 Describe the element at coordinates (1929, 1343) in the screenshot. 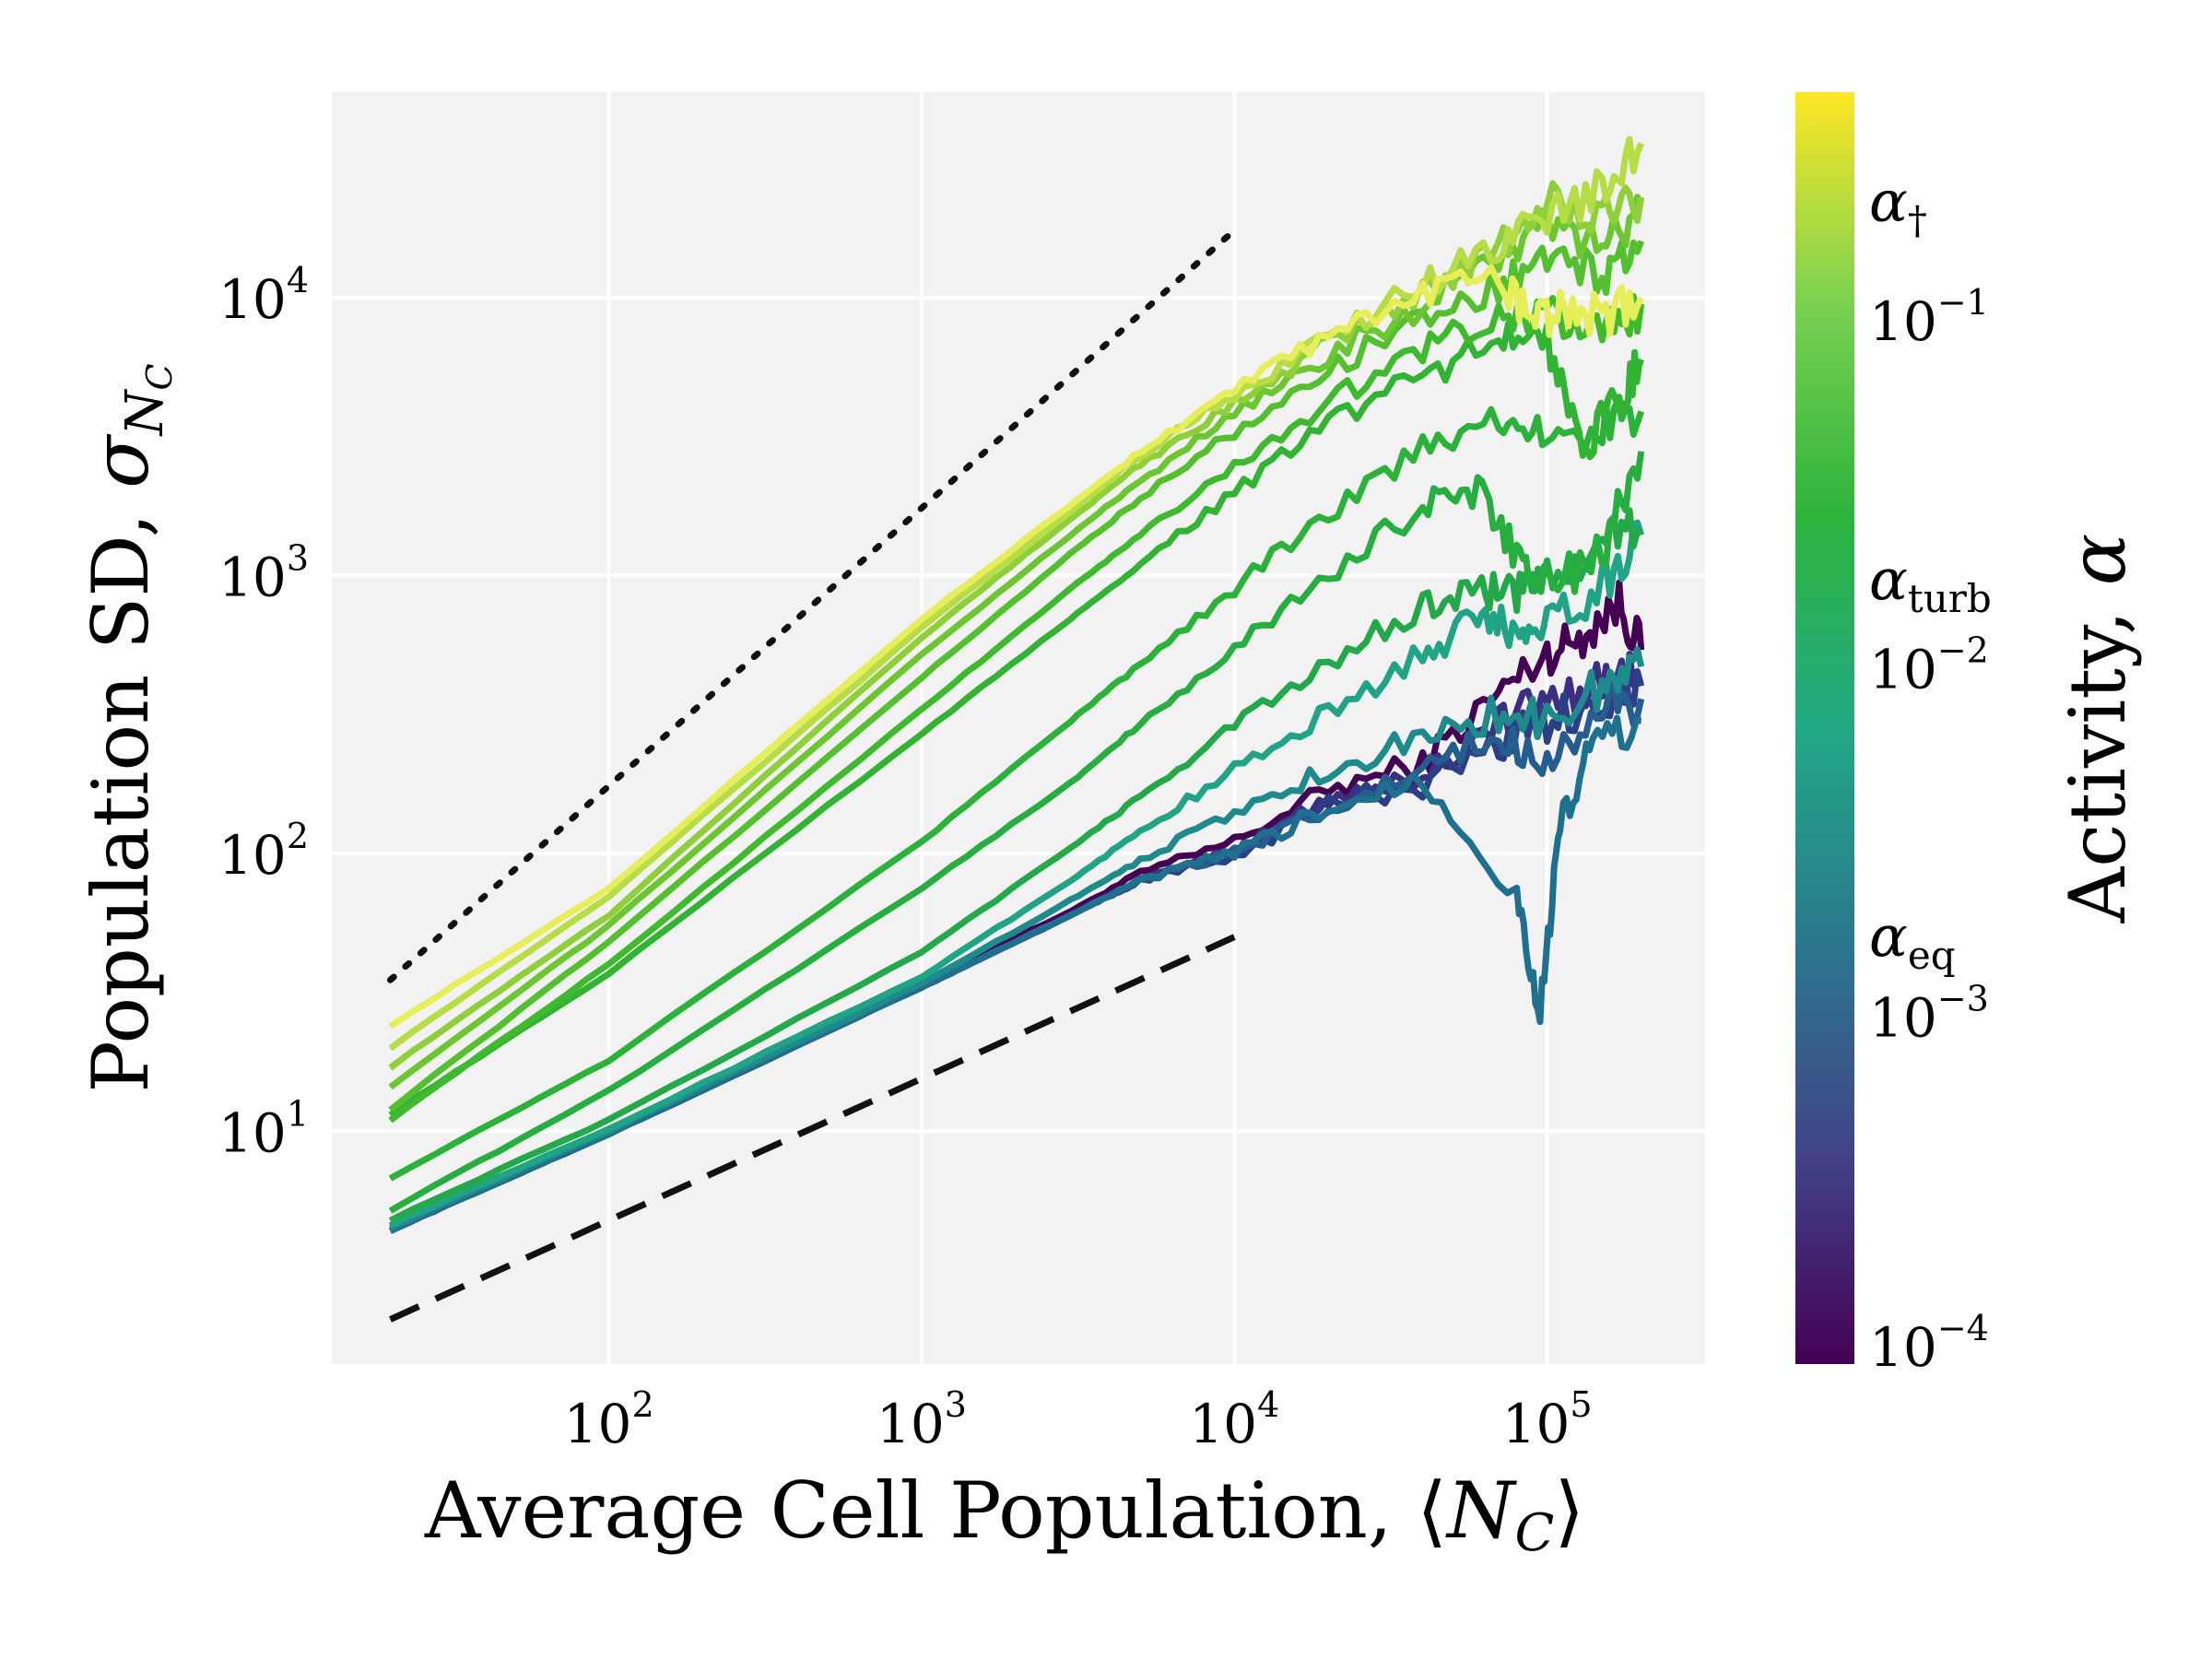

I see `colorbar-tick-label: 10⁻⁴` at that location.